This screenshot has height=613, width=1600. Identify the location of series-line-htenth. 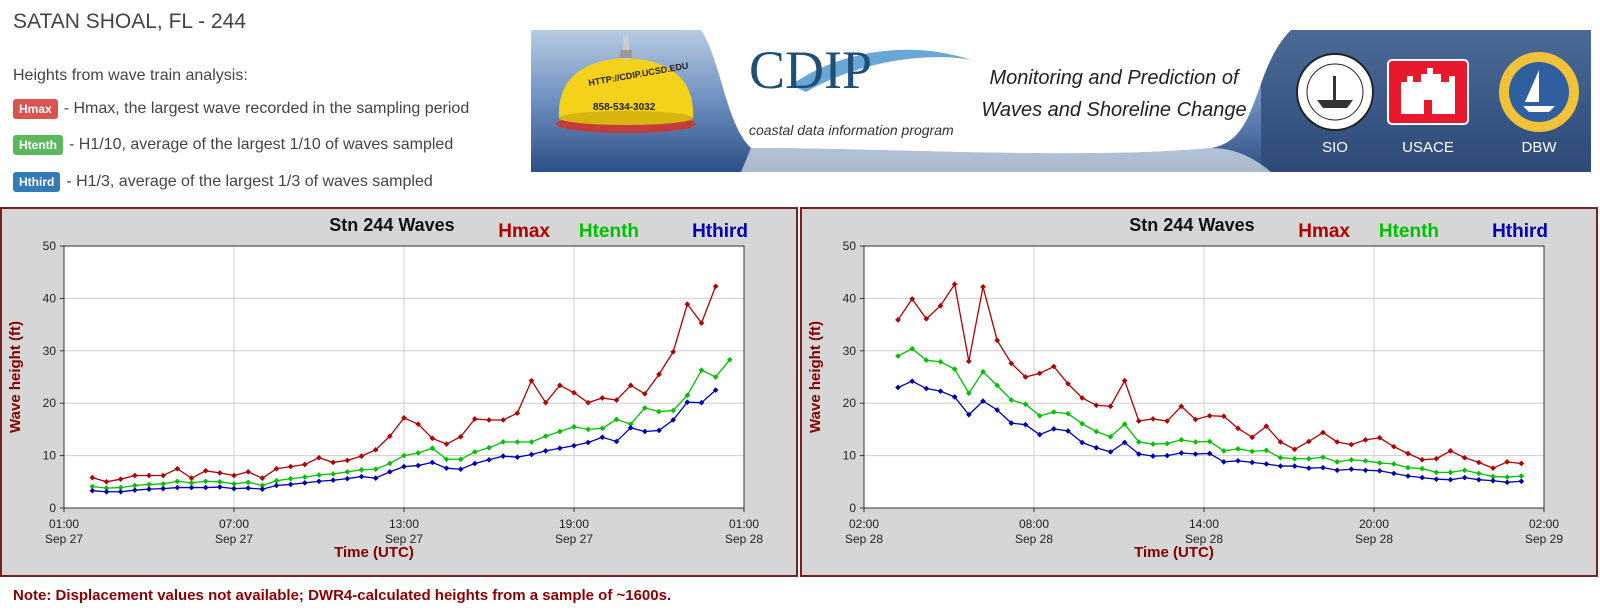
(411, 424).